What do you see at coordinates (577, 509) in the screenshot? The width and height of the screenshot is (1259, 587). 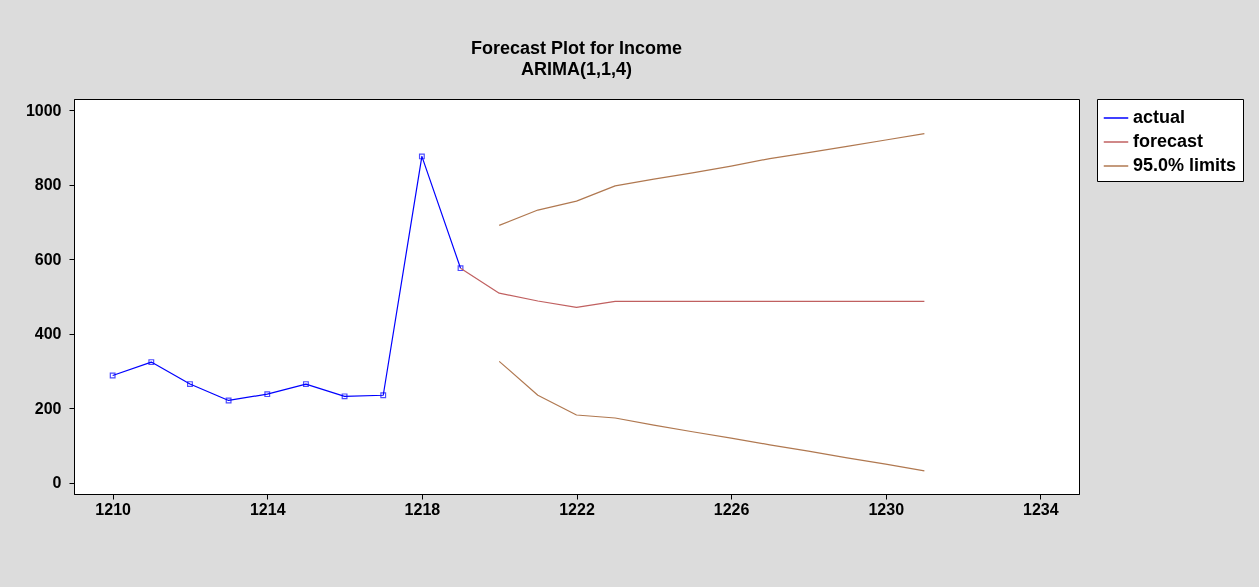 I see `x-tick-label: 1222` at bounding box center [577, 509].